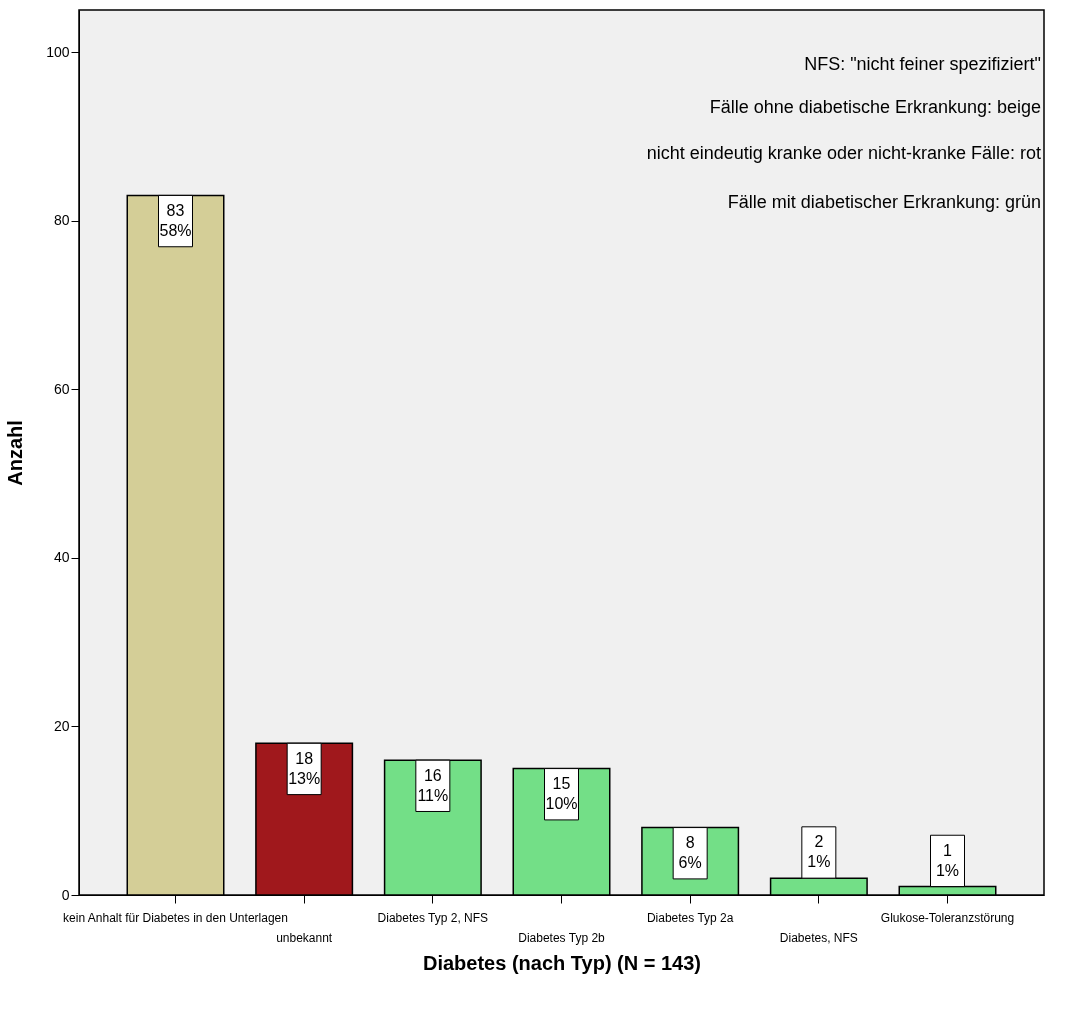 Image resolution: width=1079 pixels, height=1011 pixels. What do you see at coordinates (175, 221) in the screenshot?
I see `data-label: 83 58%` at bounding box center [175, 221].